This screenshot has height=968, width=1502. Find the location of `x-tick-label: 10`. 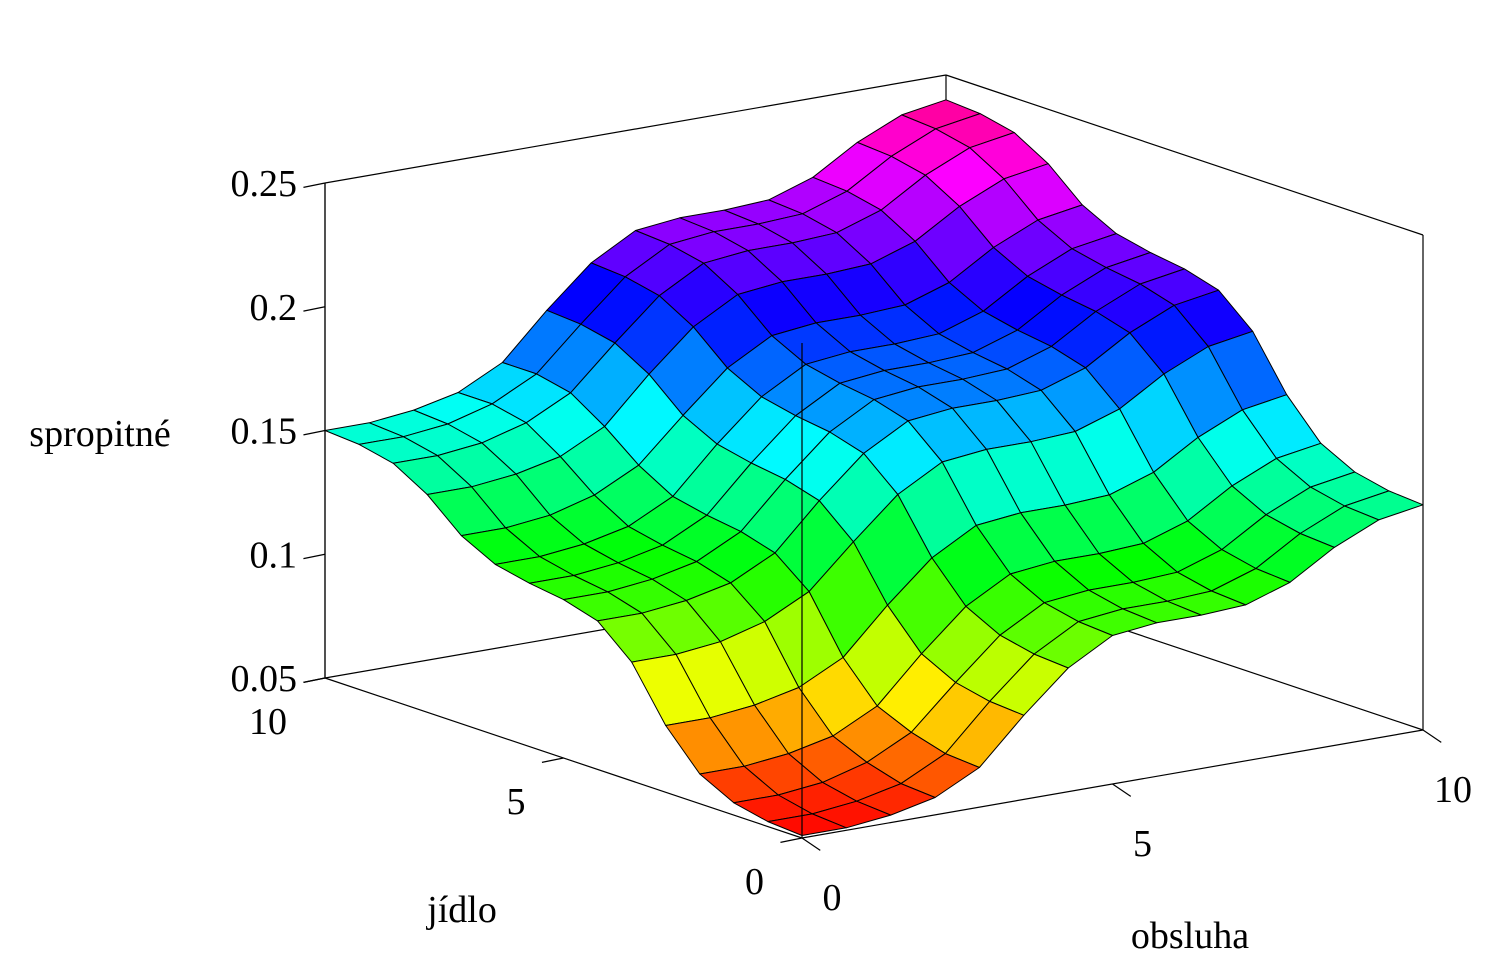

x-tick-label: 10 is located at coordinates (1453, 790).